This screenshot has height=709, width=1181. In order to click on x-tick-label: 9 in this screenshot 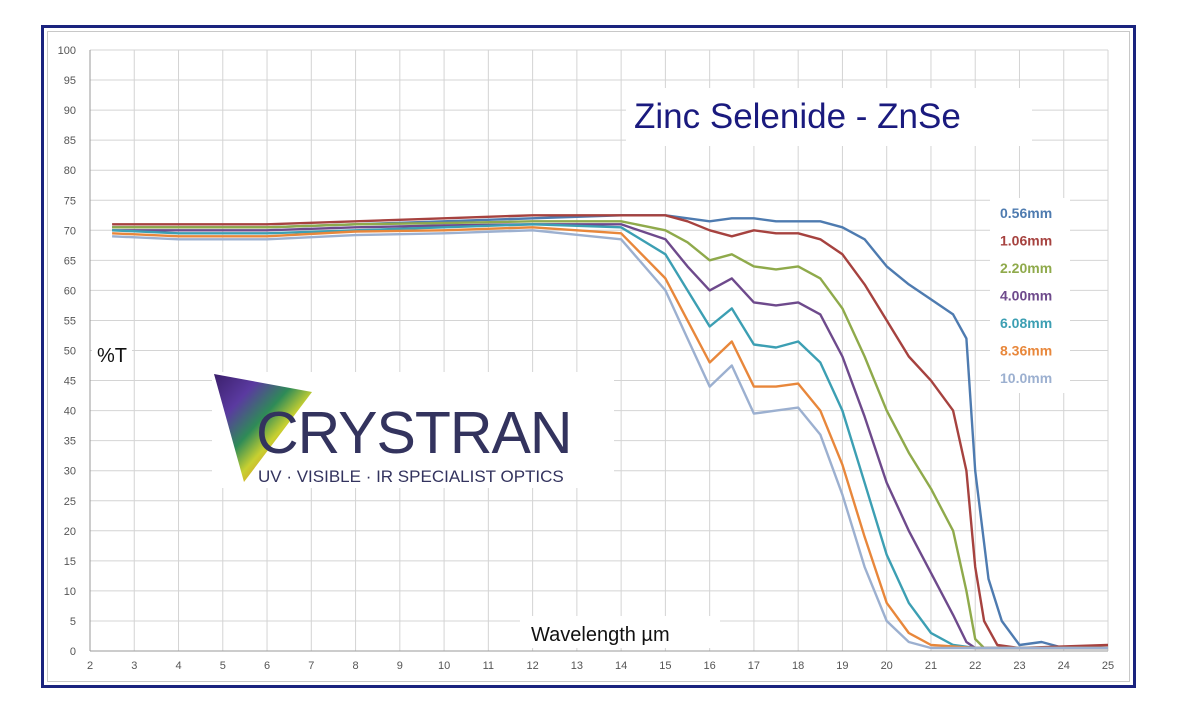, I will do `click(400, 666)`.